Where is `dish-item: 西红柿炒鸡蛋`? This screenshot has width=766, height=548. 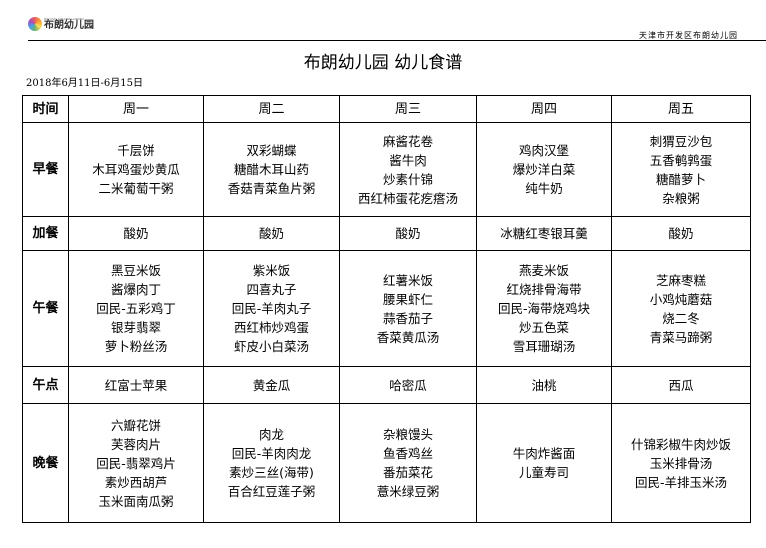 dish-item: 西红柿炒鸡蛋 is located at coordinates (271, 327).